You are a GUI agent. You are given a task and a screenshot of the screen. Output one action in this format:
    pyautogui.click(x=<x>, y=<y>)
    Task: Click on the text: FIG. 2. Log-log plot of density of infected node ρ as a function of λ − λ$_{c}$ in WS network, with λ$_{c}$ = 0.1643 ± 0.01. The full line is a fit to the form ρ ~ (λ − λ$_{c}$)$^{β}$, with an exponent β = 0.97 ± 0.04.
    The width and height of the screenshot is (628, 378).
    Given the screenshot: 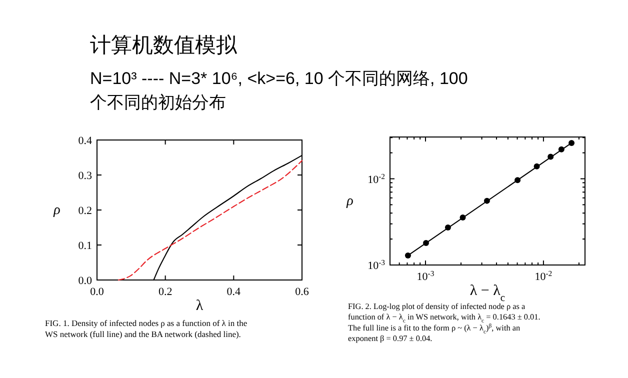 What is the action you would take?
    pyautogui.click(x=444, y=323)
    